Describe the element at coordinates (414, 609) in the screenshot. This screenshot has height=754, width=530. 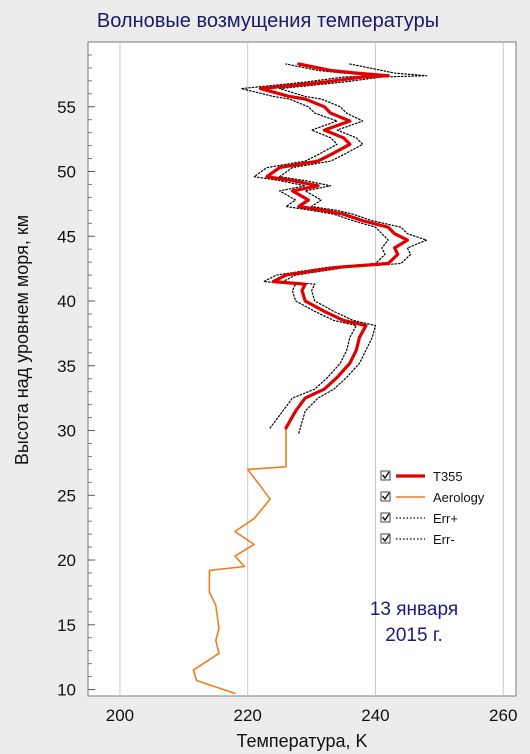
I see `date-annotation-line-1: 13 января` at that location.